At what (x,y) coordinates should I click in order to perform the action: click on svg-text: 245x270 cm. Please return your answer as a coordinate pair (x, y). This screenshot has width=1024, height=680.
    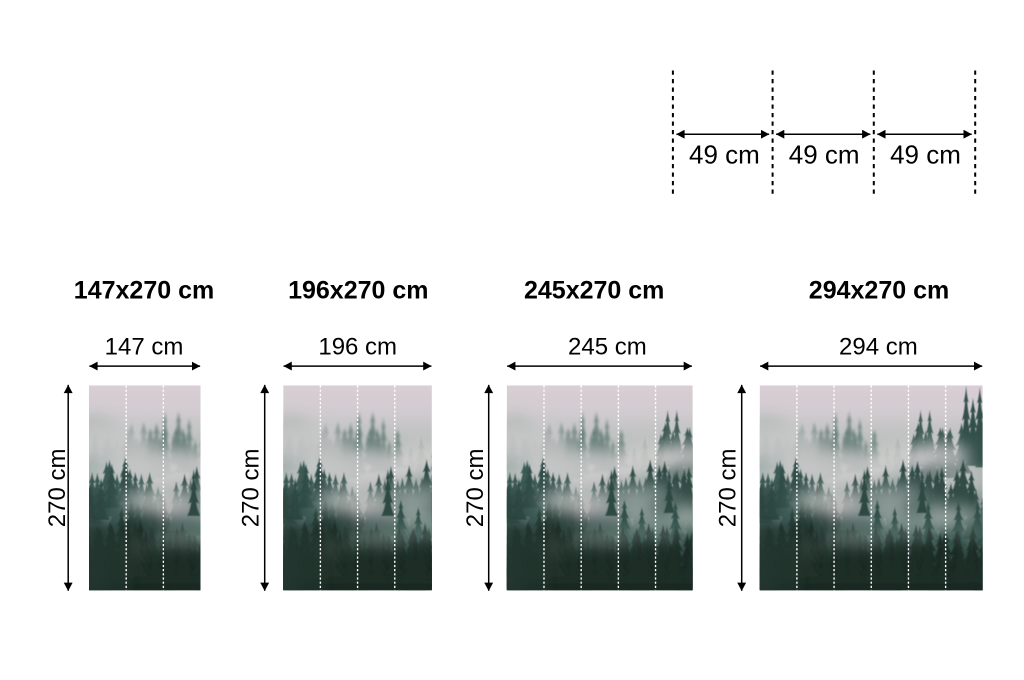
    Looking at the image, I should click on (594, 291).